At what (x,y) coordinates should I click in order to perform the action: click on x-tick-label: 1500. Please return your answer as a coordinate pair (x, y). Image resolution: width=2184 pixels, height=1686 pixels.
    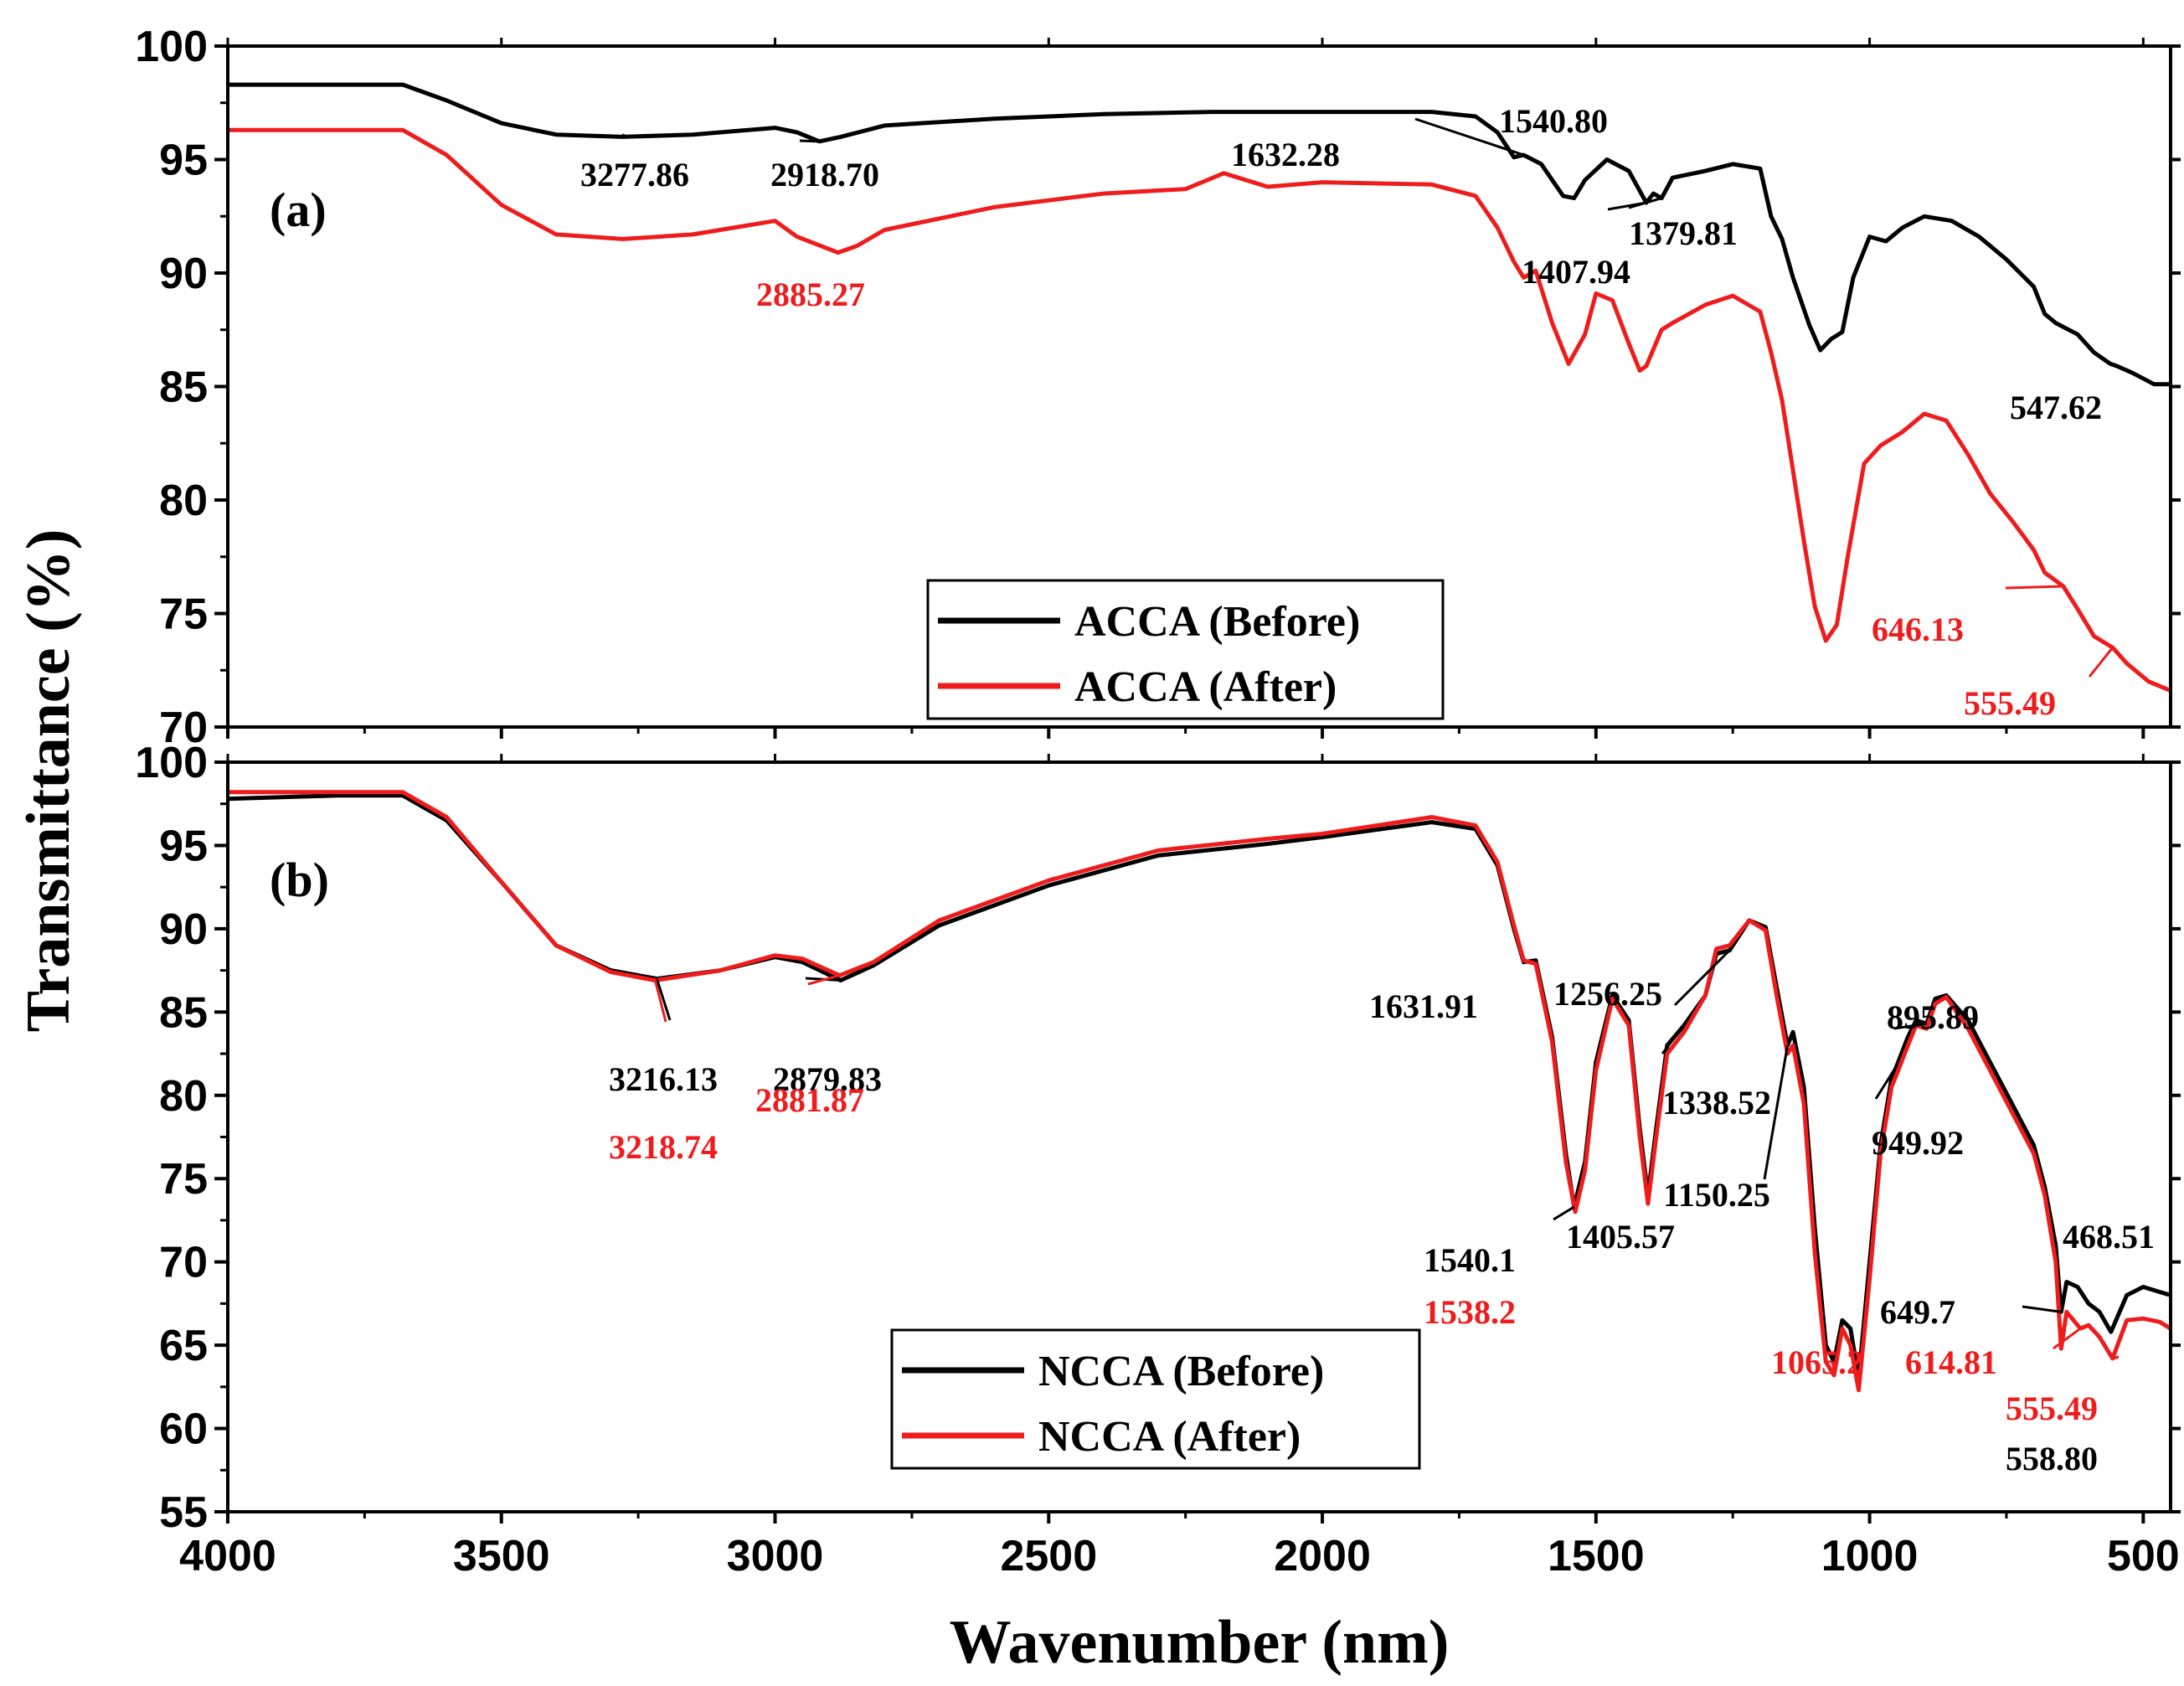
    Looking at the image, I should click on (1596, 1556).